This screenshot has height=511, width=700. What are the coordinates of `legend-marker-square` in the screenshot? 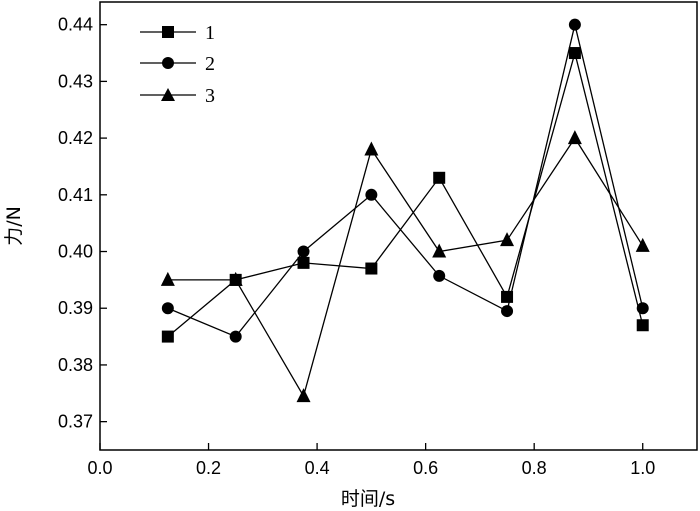 It's located at (168, 32).